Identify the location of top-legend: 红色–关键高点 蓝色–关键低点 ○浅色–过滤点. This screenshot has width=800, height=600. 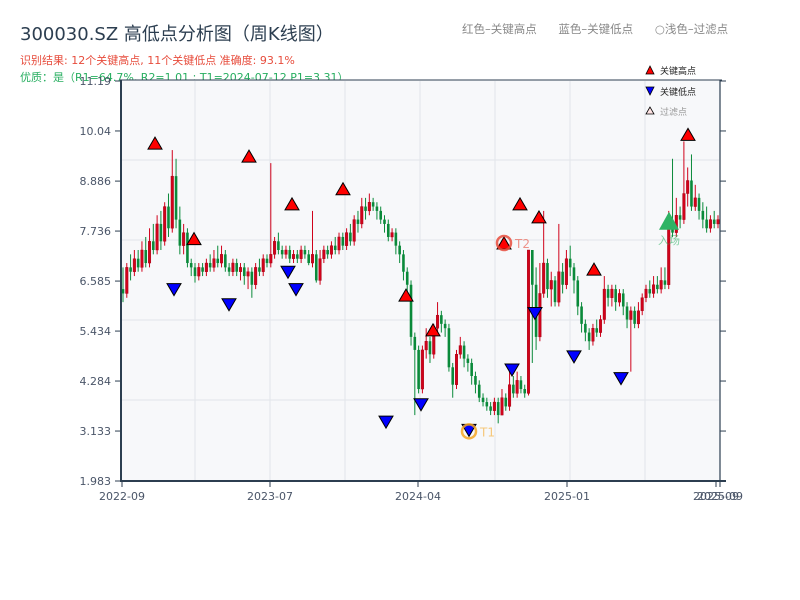
(595, 29).